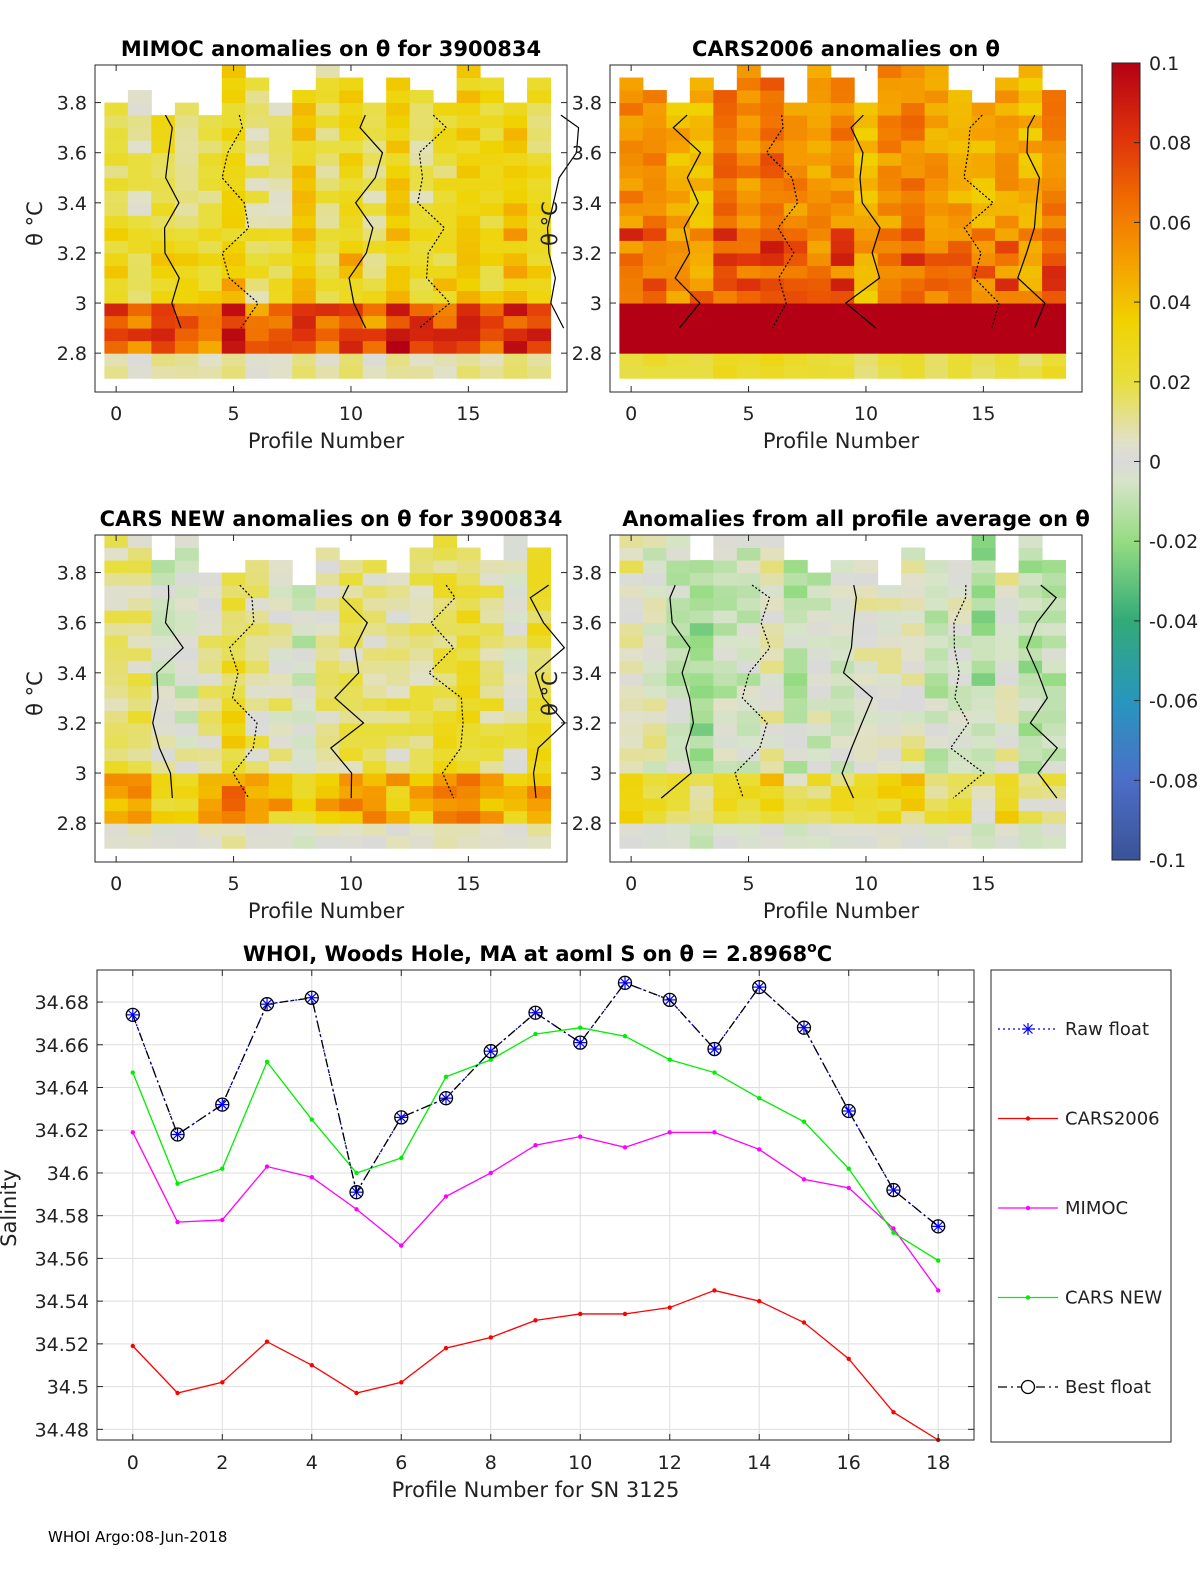 The image size is (1200, 1575). I want to click on legend-label: CARS NEW, so click(1113, 1298).